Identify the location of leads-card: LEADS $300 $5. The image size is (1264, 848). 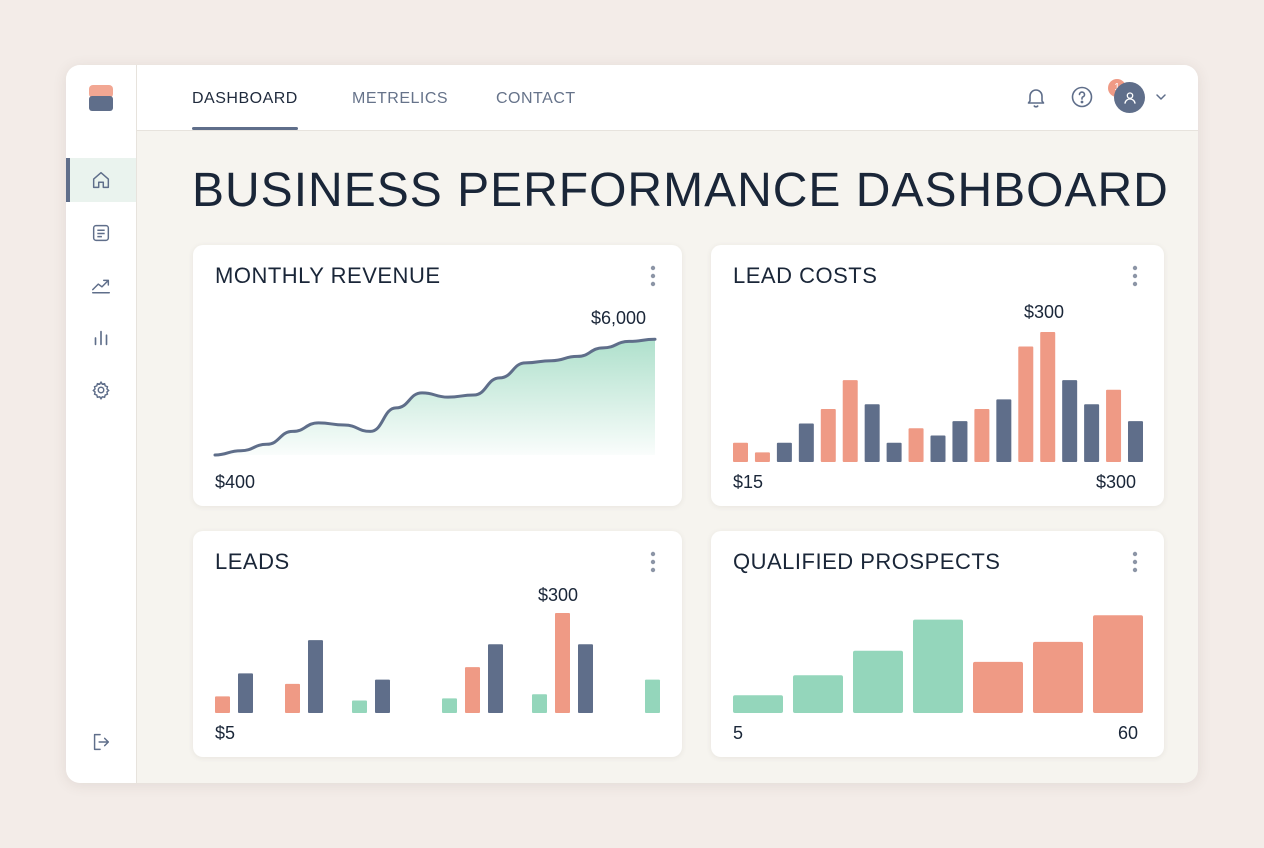
(437, 644).